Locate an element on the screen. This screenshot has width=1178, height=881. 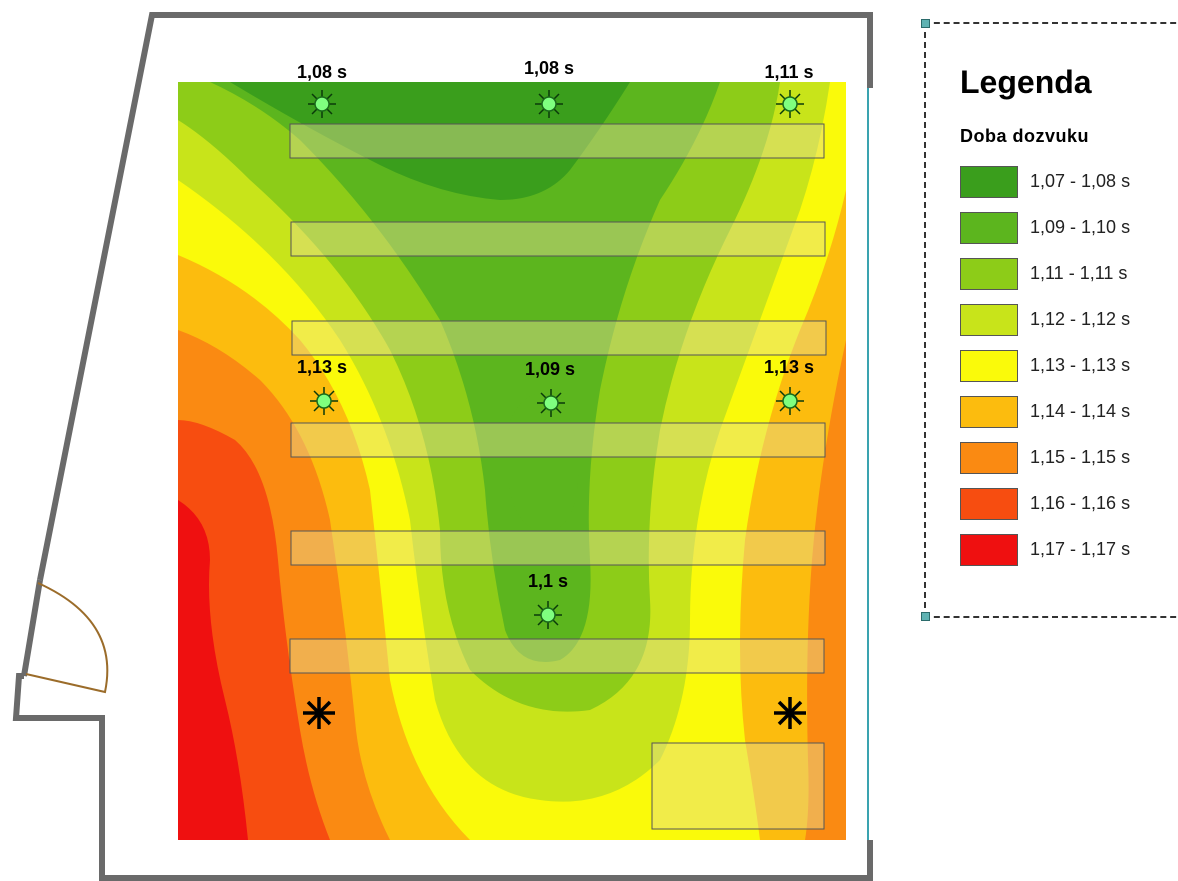
legend-item: 1,14 - 1,14 s is located at coordinates (1069, 412).